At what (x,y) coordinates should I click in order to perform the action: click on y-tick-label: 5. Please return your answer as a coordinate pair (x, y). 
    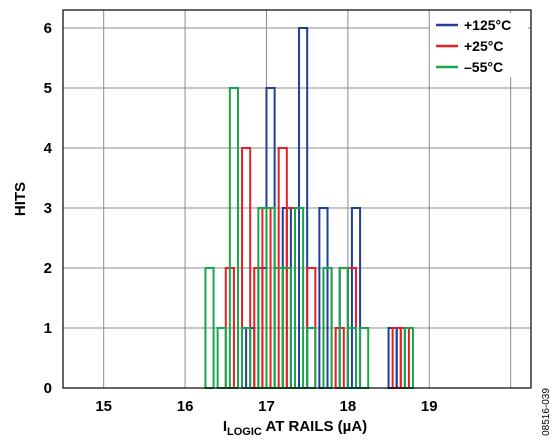
    Looking at the image, I should click on (48, 88).